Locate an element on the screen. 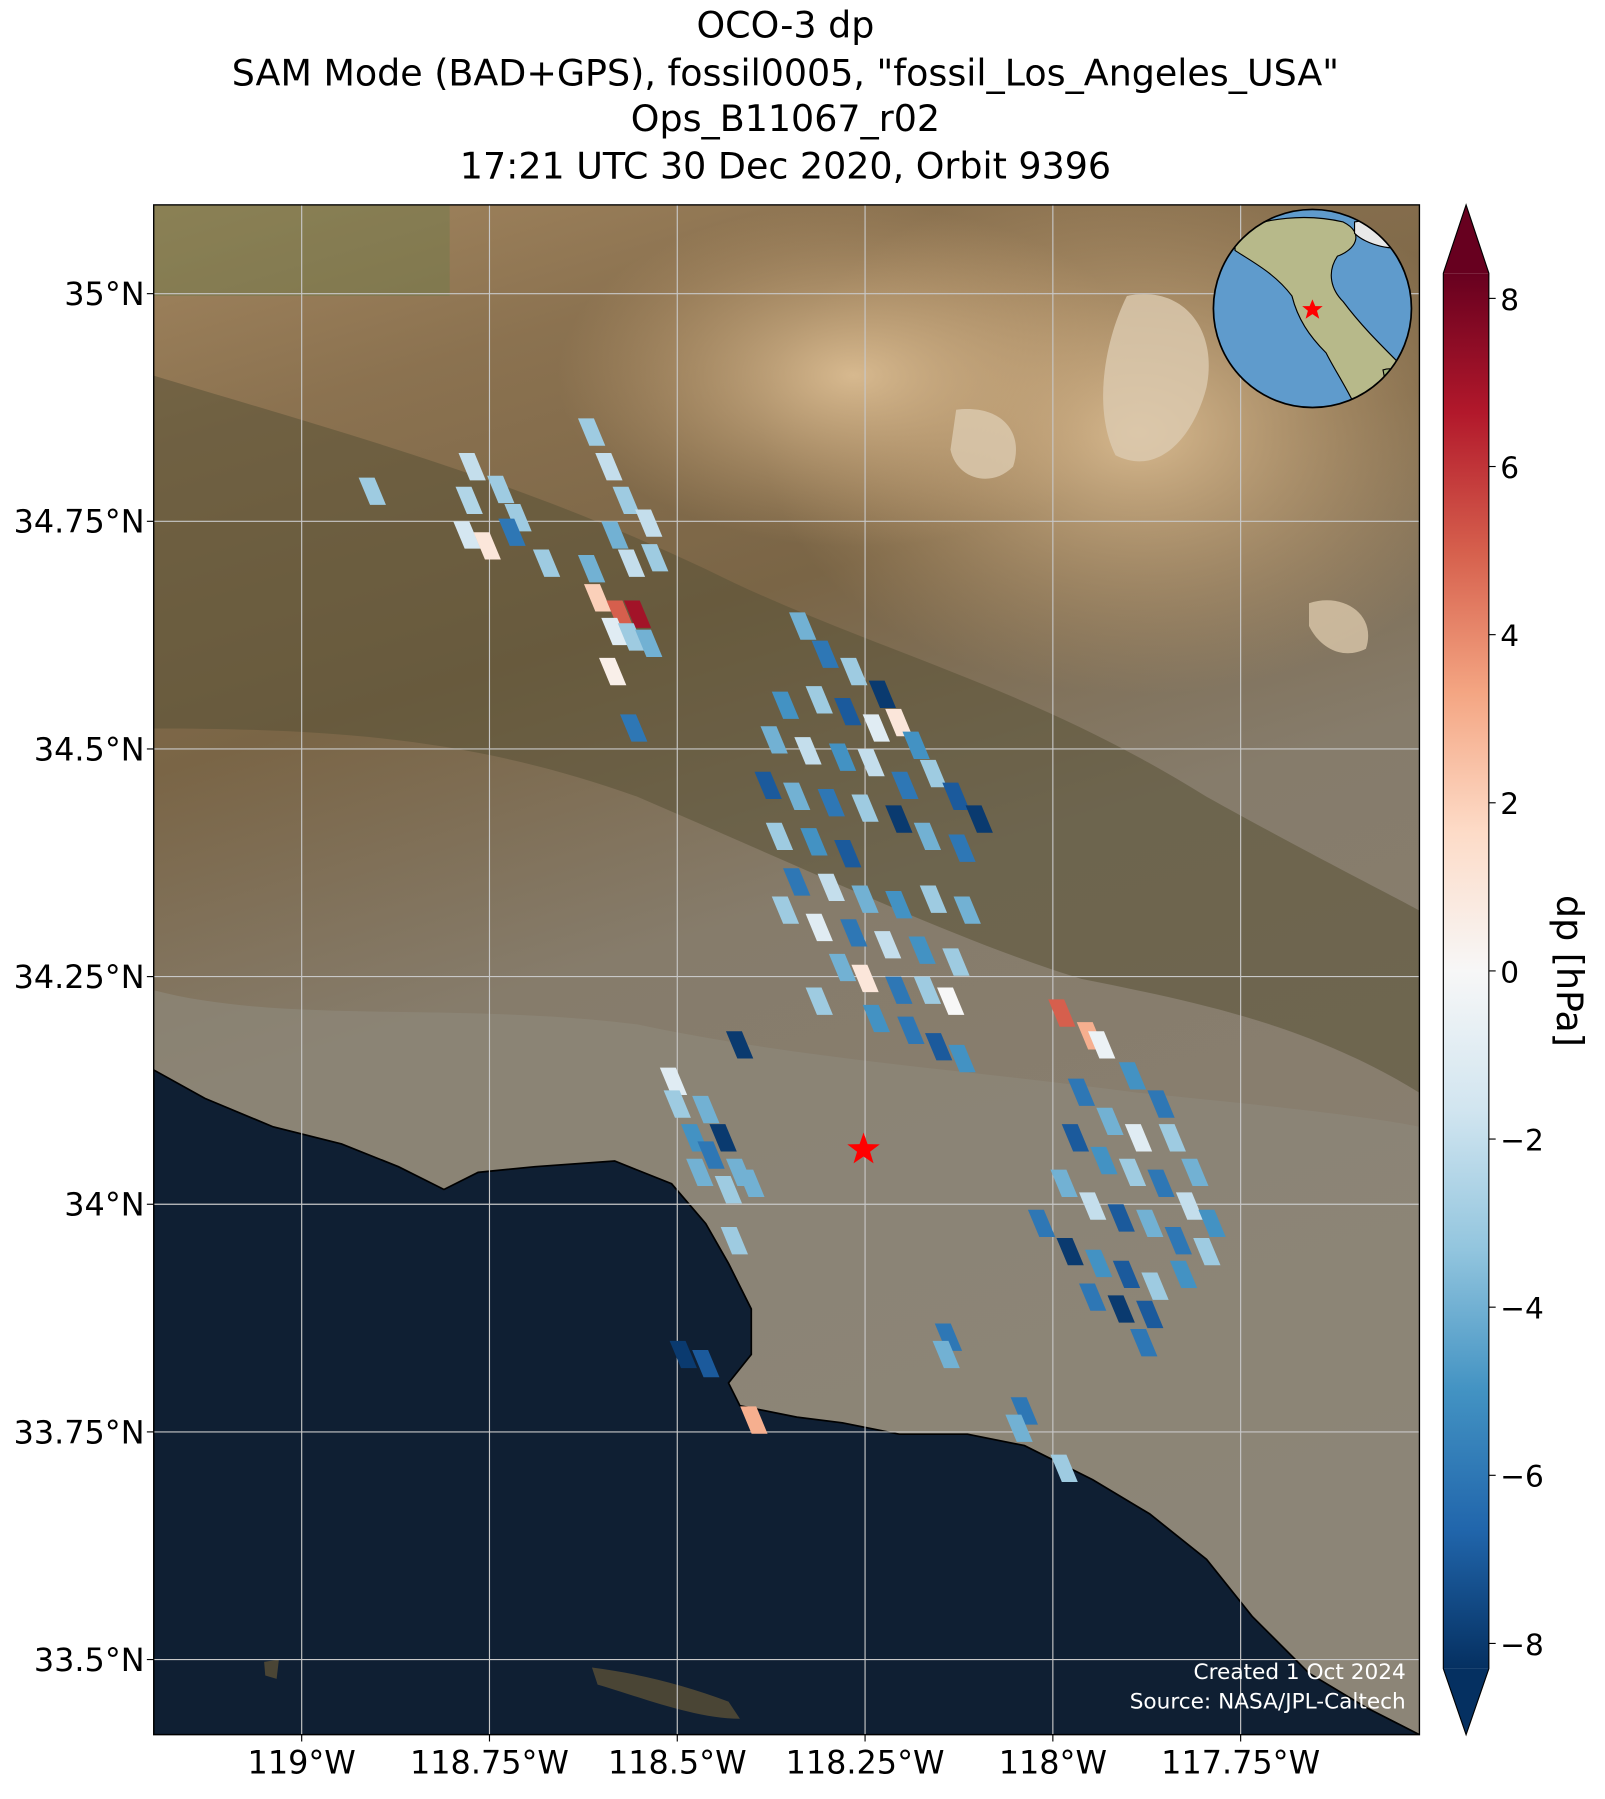 This screenshot has height=1799, width=1605. globe-outline is located at coordinates (1312, 308).